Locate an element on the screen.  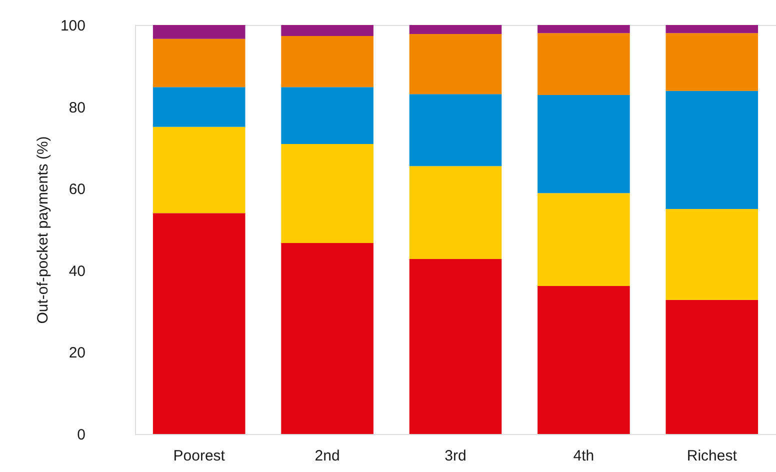
x-tick-label: Poorest is located at coordinates (199, 456).